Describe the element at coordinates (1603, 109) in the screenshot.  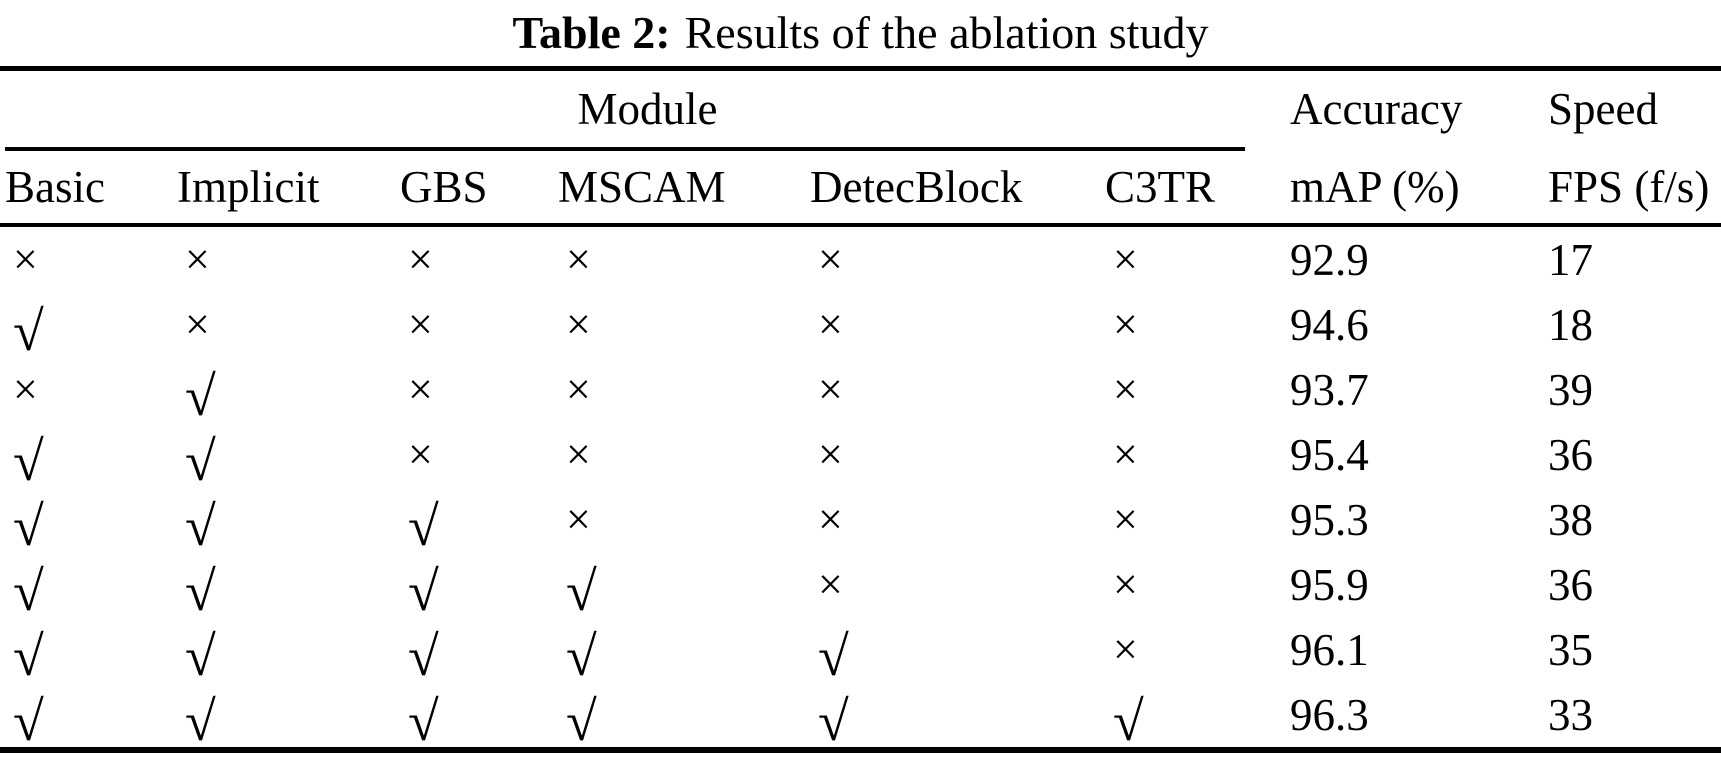
I see `group-header-speed: Speed` at that location.